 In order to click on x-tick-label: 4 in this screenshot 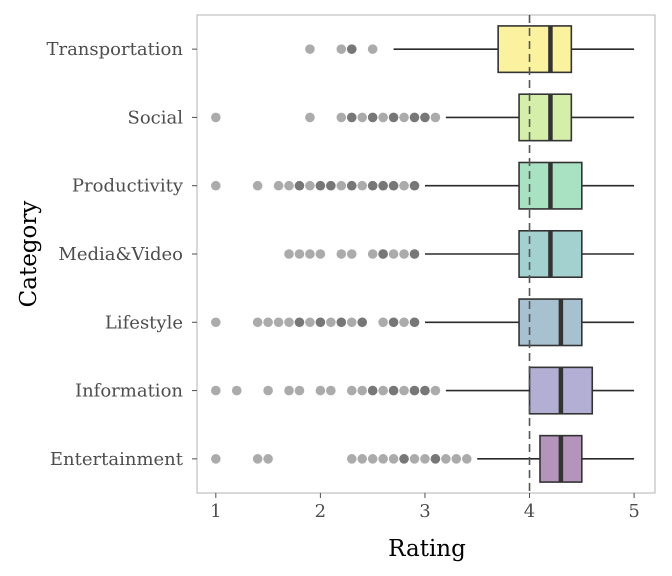, I will do `click(529, 511)`.